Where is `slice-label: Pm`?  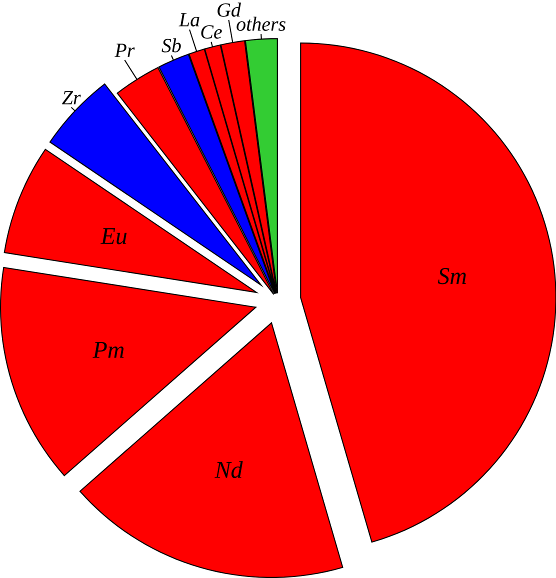 slice-label: Pm is located at coordinates (108, 350).